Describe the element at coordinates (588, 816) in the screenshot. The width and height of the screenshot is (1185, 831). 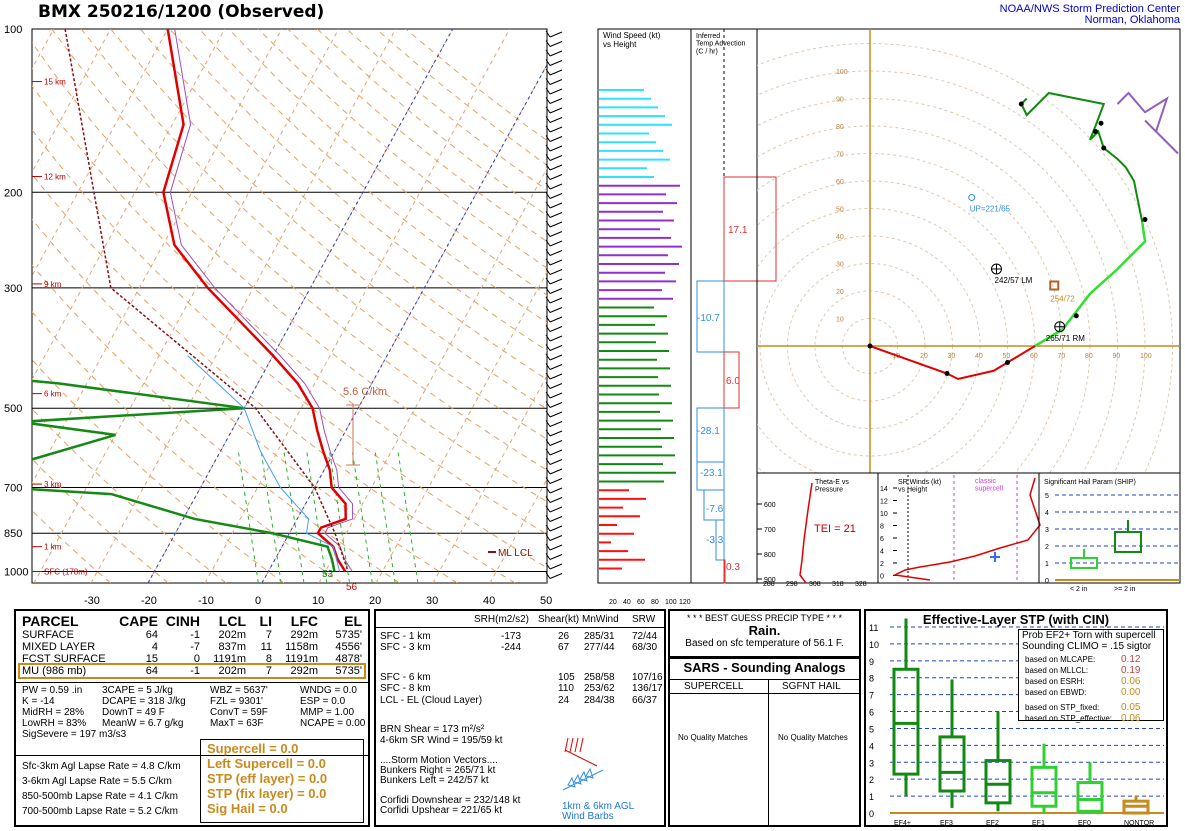
I see `barb-caption-2: Wind Barbs` at that location.